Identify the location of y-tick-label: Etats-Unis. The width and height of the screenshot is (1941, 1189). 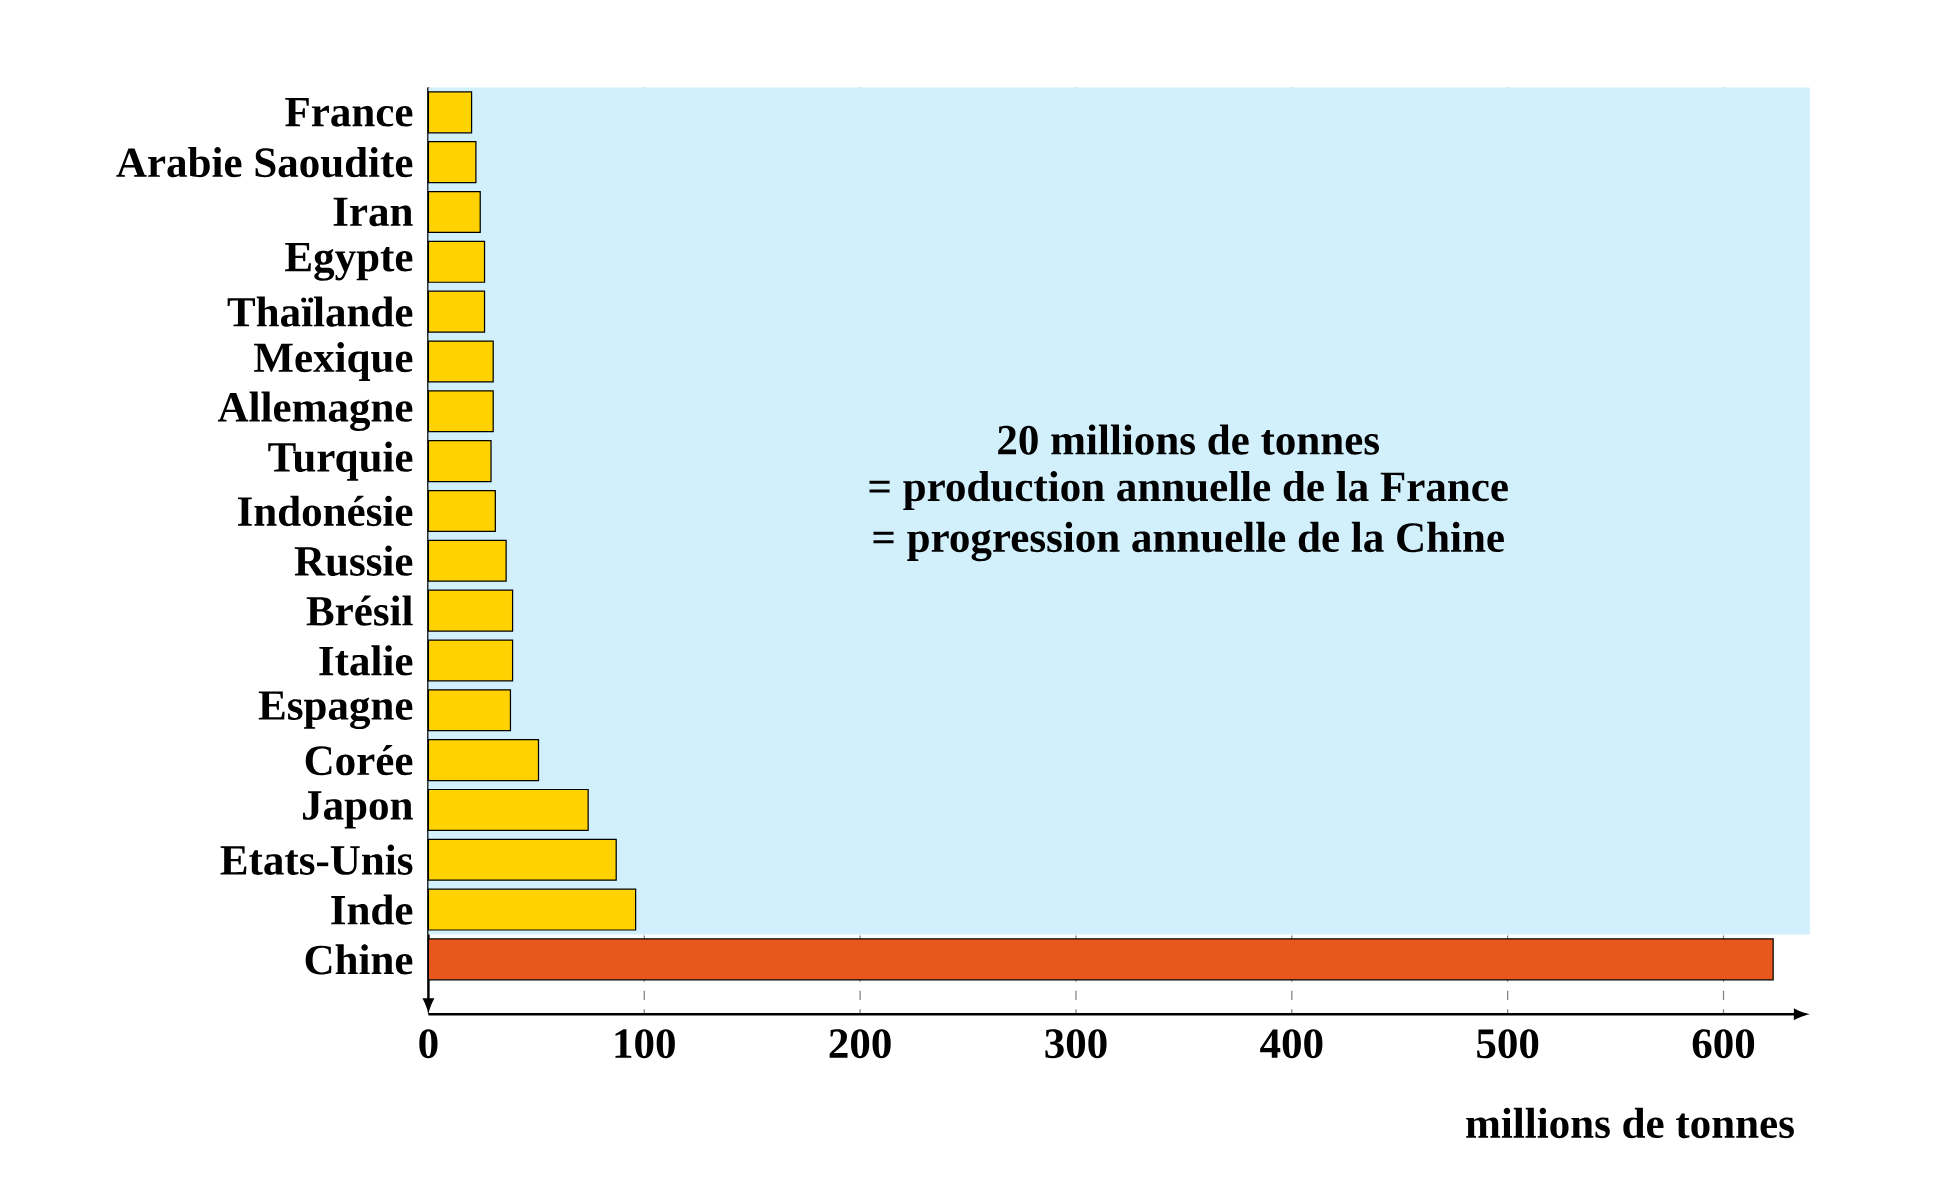
(316, 859).